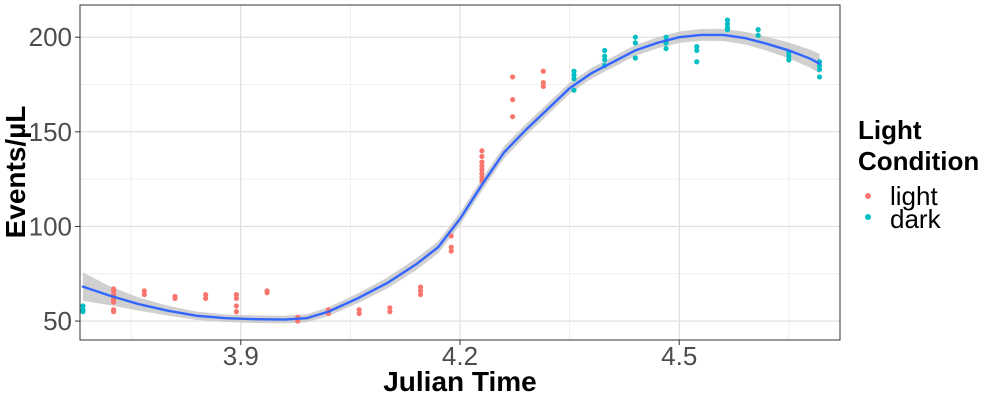 Image resolution: width=1000 pixels, height=400 pixels. Describe the element at coordinates (868, 217) in the screenshot. I see `legend-key-dark` at that location.